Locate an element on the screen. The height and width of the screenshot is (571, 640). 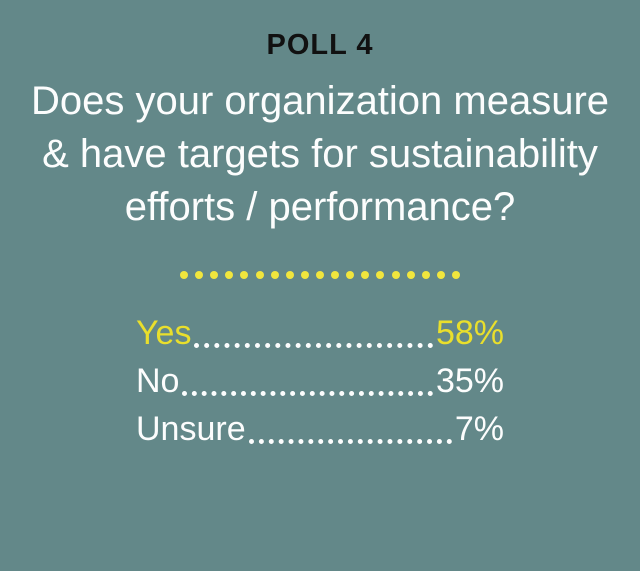
result-value: 7% is located at coordinates (479, 429).